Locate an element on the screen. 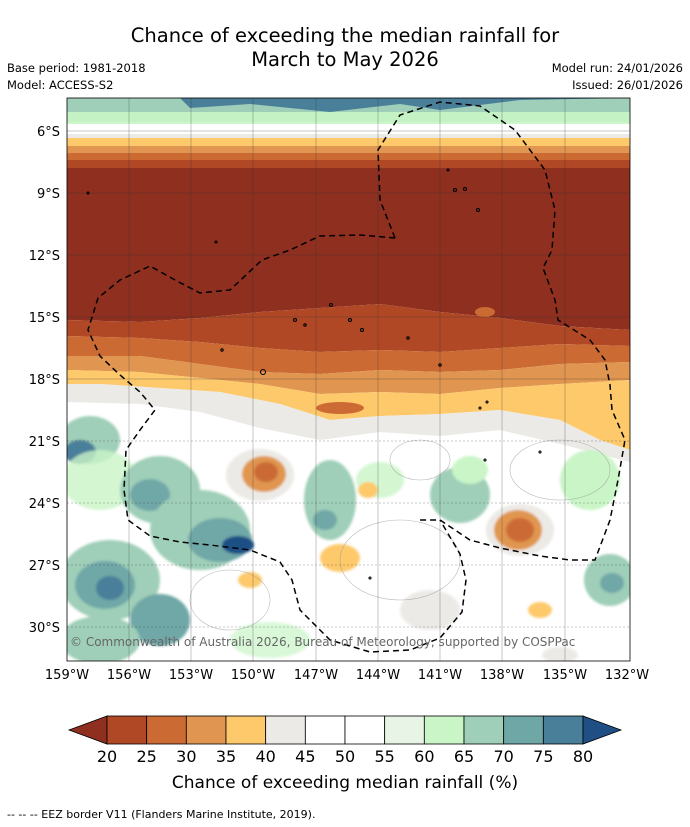  lat-label: 12°S is located at coordinates (44, 256).